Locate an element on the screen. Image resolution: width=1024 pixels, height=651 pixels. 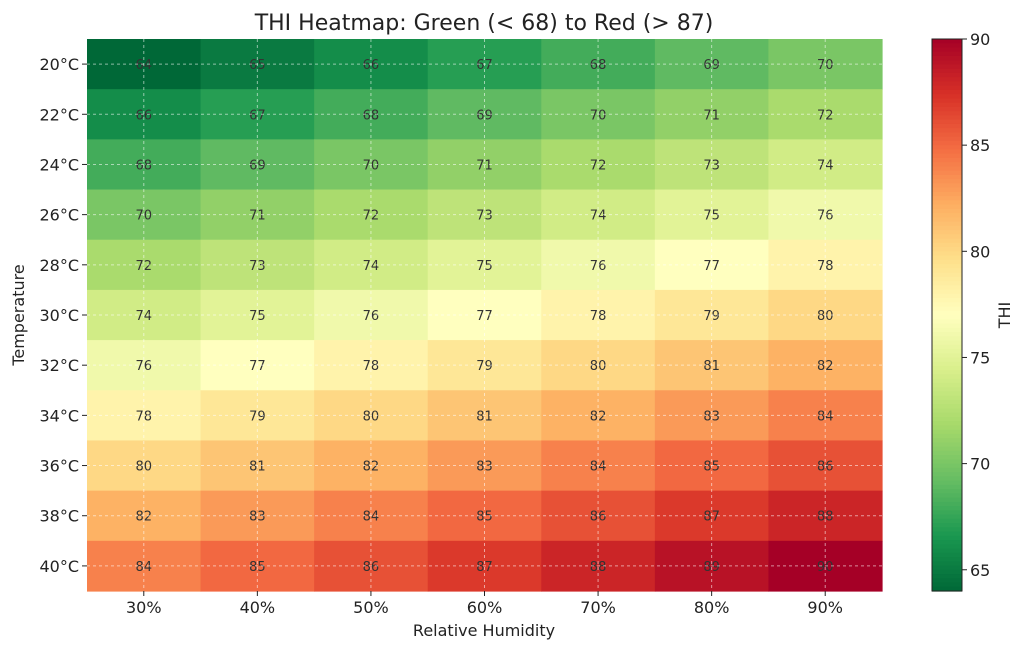
y-tick-label: 22°C is located at coordinates (59, 114).